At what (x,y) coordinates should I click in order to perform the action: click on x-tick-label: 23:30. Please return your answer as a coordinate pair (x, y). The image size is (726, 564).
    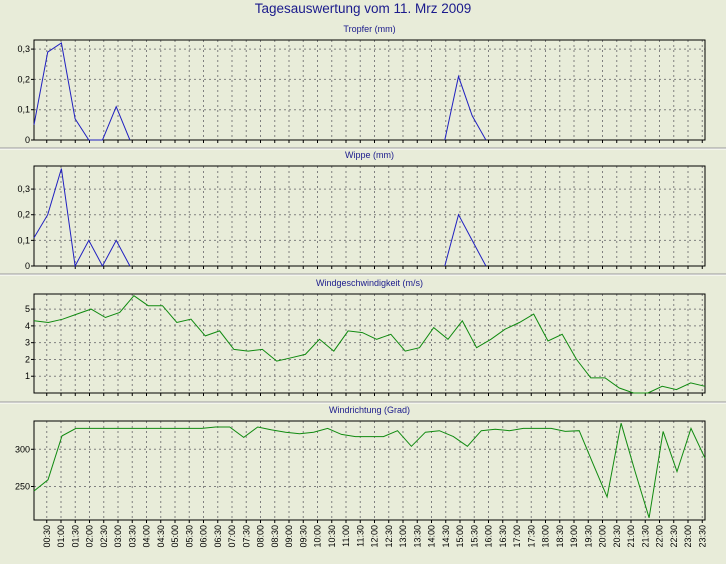
    Looking at the image, I should click on (702, 536).